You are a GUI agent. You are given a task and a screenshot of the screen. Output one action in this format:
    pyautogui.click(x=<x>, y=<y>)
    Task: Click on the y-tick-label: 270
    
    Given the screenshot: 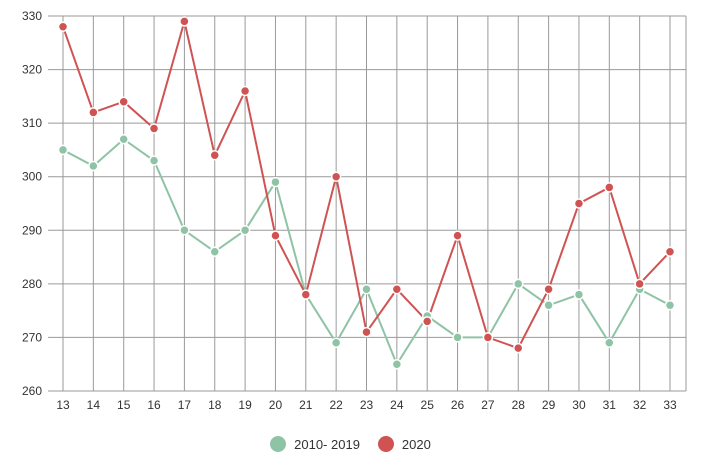 What is the action you would take?
    pyautogui.click(x=32, y=337)
    